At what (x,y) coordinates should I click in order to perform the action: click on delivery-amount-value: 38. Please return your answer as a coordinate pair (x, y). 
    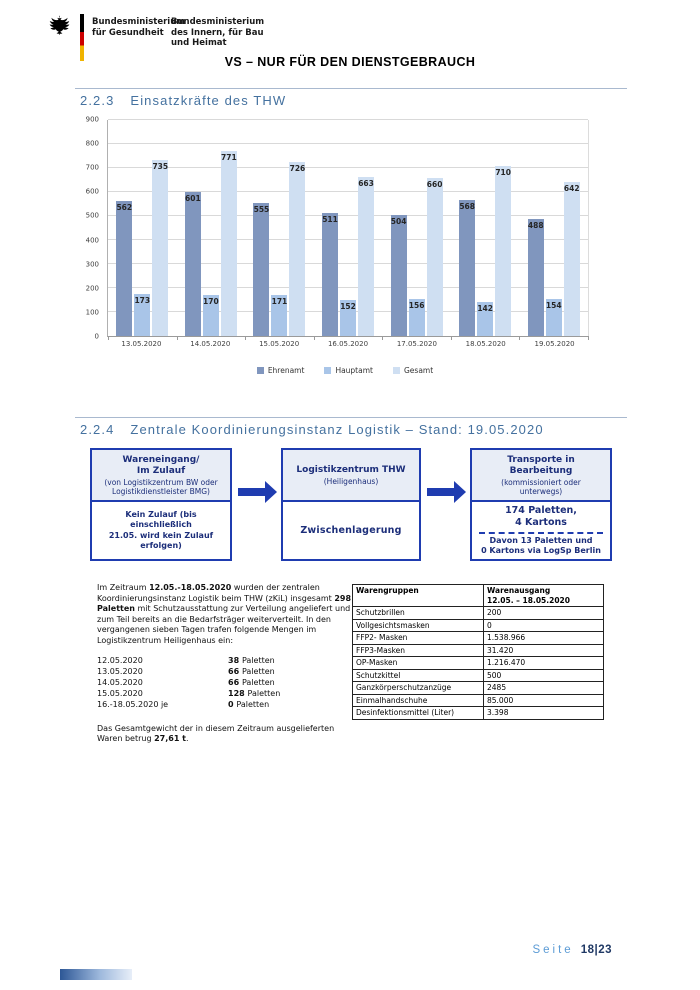
    Looking at the image, I should click on (234, 660).